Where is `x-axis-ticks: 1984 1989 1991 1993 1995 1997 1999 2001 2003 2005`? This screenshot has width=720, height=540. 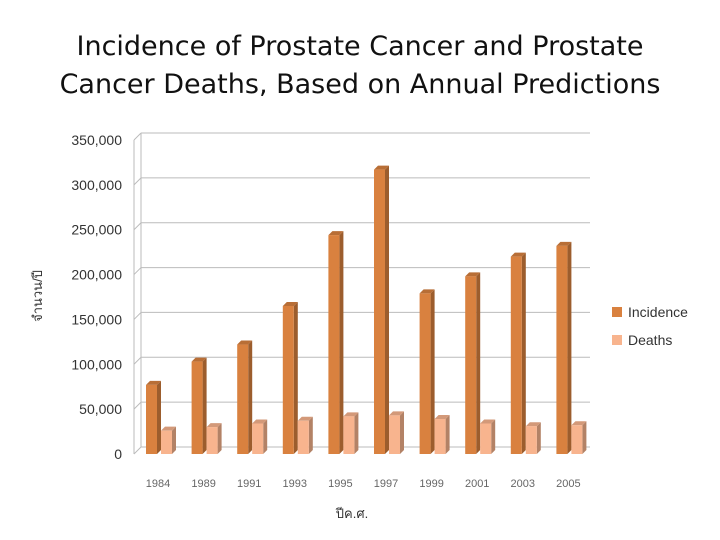 x-axis-ticks: 1984 1989 1991 1993 1995 1997 1999 2001 2003 2005 is located at coordinates (363, 484).